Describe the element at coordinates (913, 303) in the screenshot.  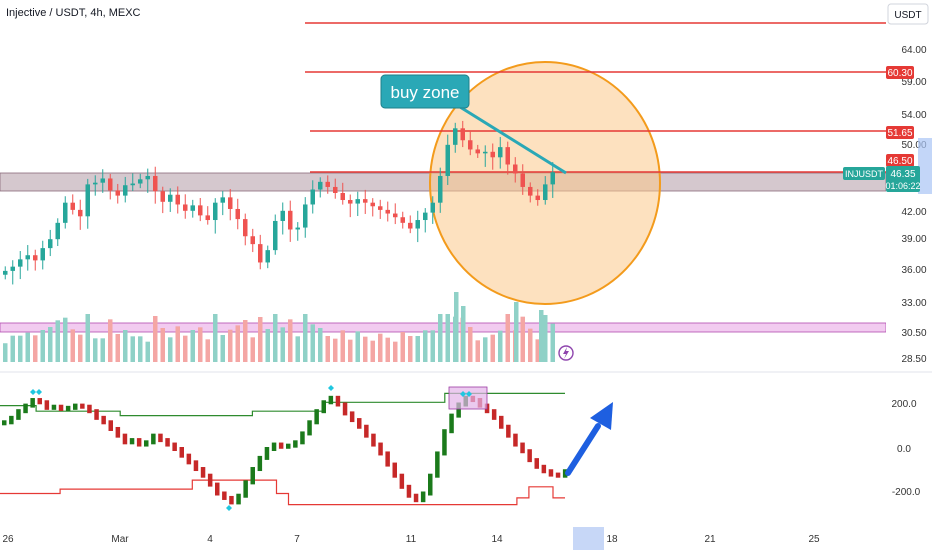
I see `price-tick: 33.00` at that location.